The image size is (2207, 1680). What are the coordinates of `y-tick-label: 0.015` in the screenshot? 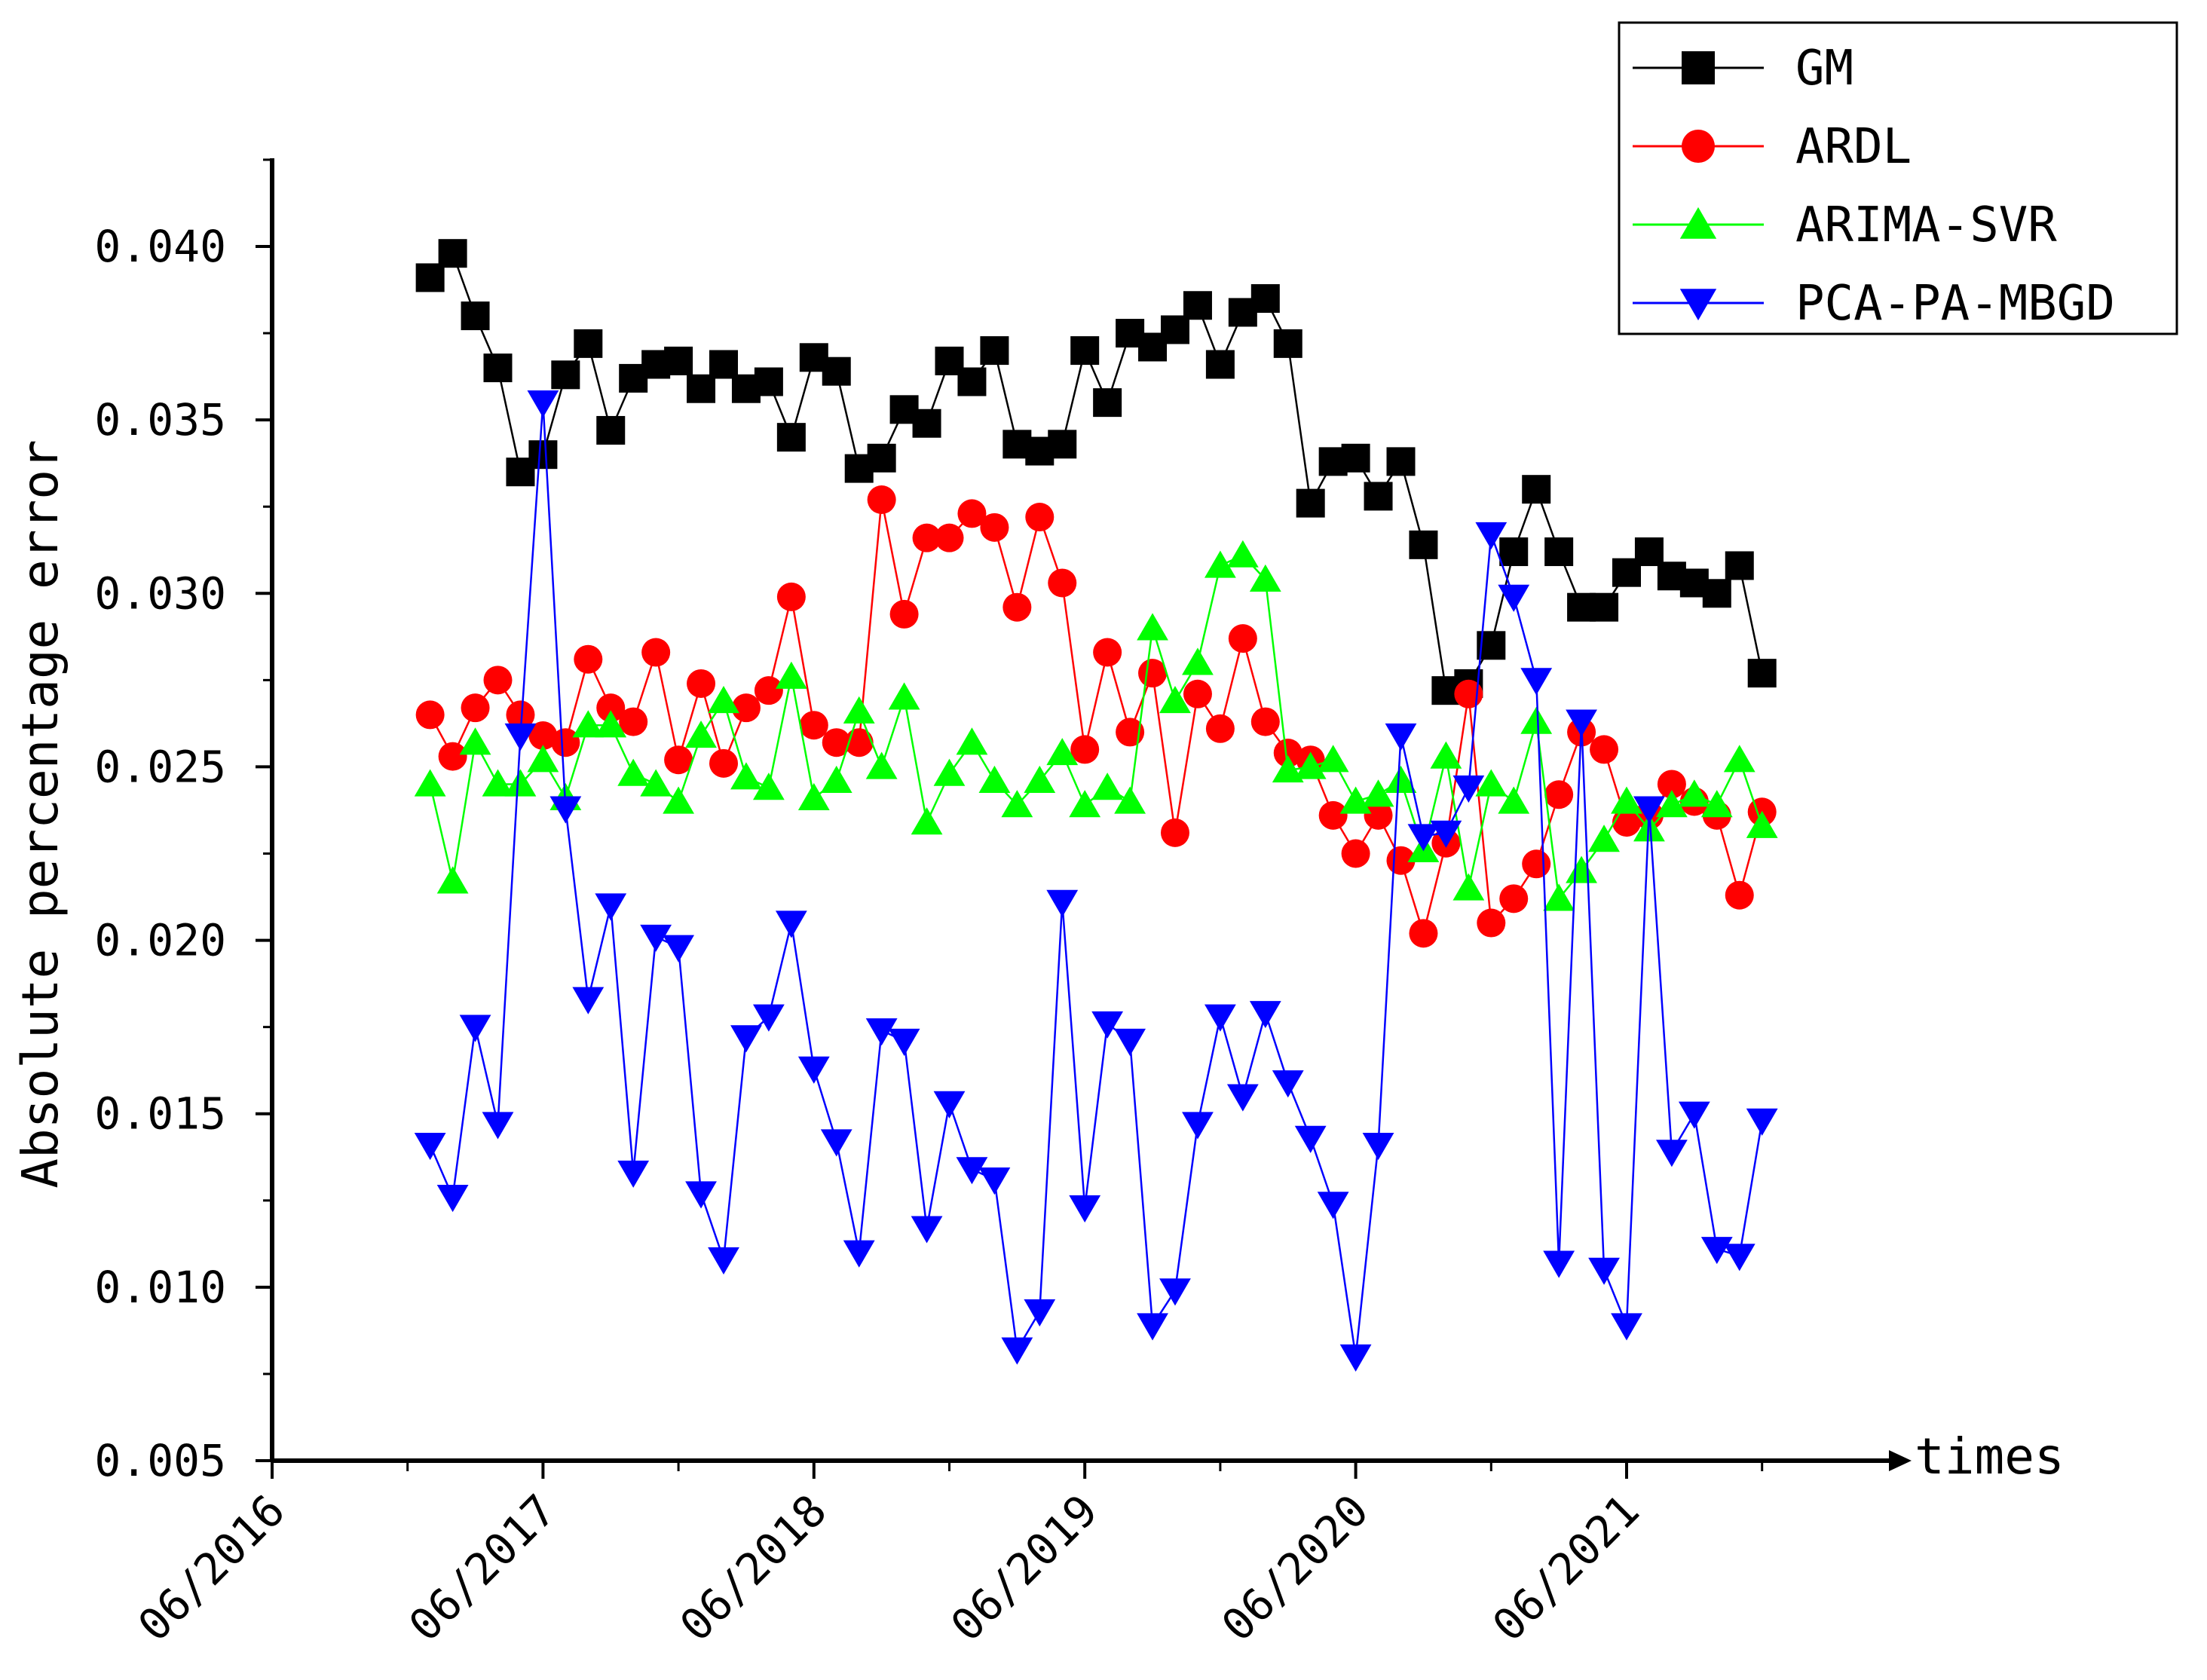 It's located at (160, 1114).